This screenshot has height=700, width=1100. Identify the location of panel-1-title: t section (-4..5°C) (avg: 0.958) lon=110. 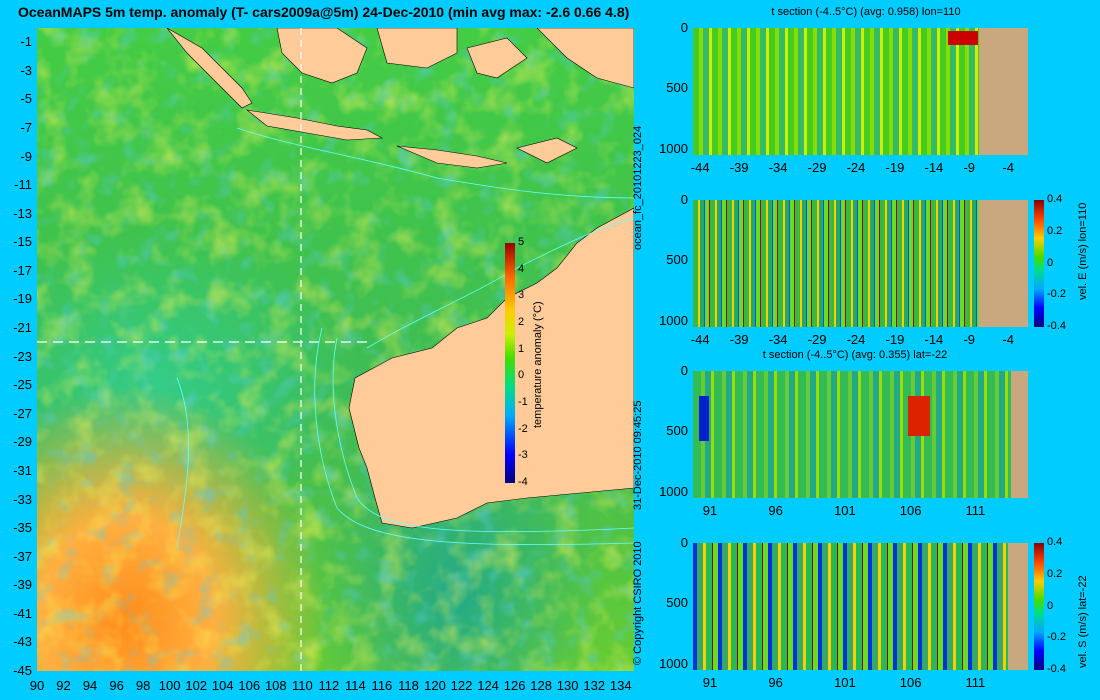
(866, 12).